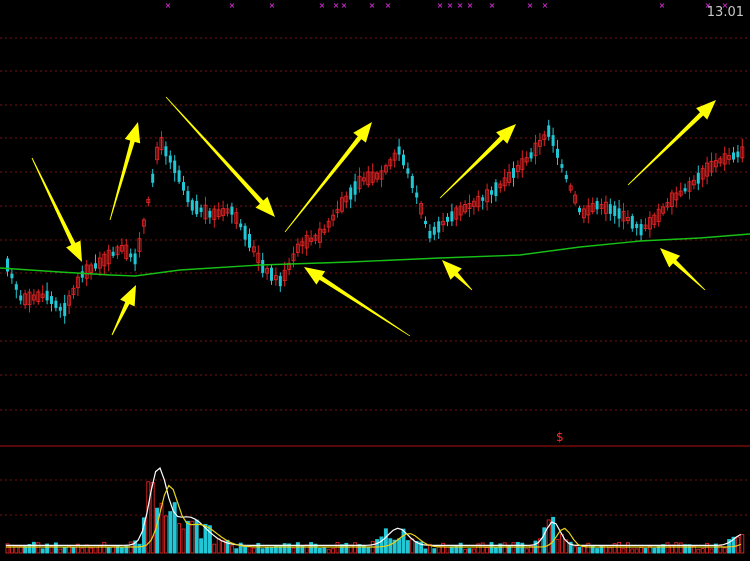 This screenshot has width=750, height=561. Describe the element at coordinates (662, 5) in the screenshot. I see `top-marker-15: ×` at that location.